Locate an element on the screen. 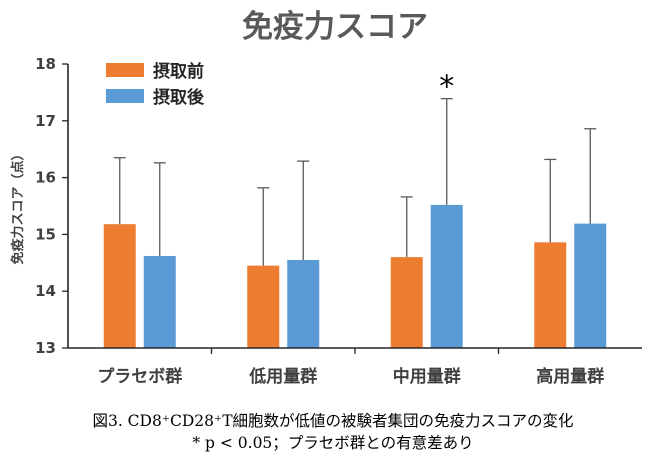 The height and width of the screenshot is (474, 666). y-ticks: 13 14 15 16 17 18 is located at coordinates (51, 206).